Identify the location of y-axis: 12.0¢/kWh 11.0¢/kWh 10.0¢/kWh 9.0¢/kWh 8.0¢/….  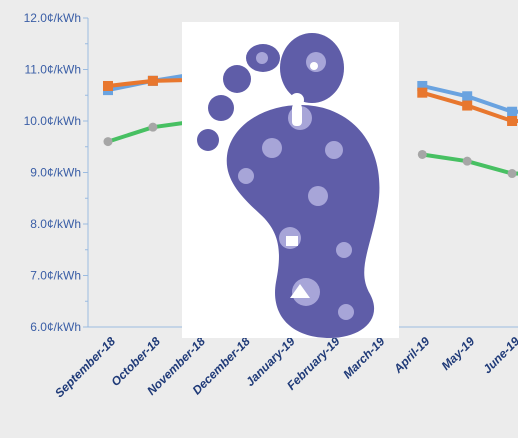
(56, 172).